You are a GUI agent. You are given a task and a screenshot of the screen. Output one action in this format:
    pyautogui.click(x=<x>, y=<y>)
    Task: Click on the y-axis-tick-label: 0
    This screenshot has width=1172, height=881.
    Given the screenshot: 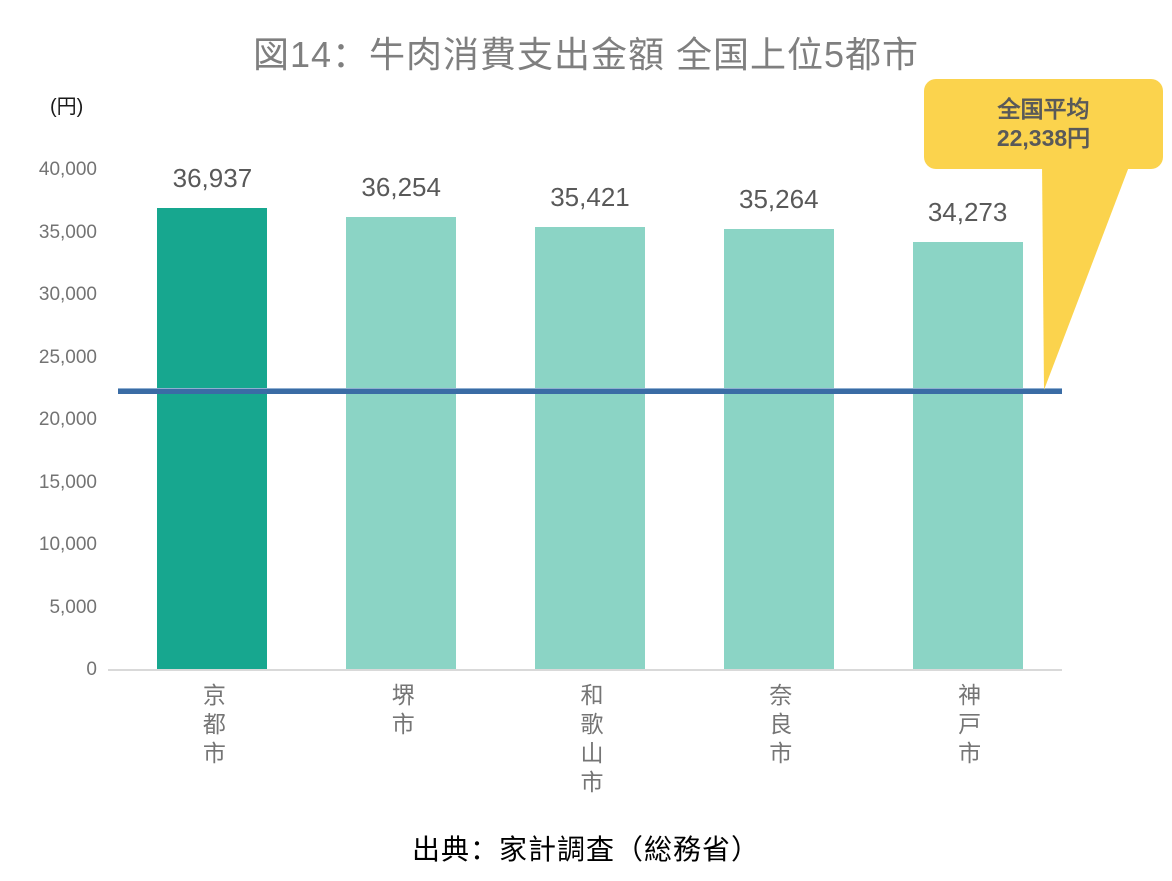 What is the action you would take?
    pyautogui.click(x=91, y=669)
    